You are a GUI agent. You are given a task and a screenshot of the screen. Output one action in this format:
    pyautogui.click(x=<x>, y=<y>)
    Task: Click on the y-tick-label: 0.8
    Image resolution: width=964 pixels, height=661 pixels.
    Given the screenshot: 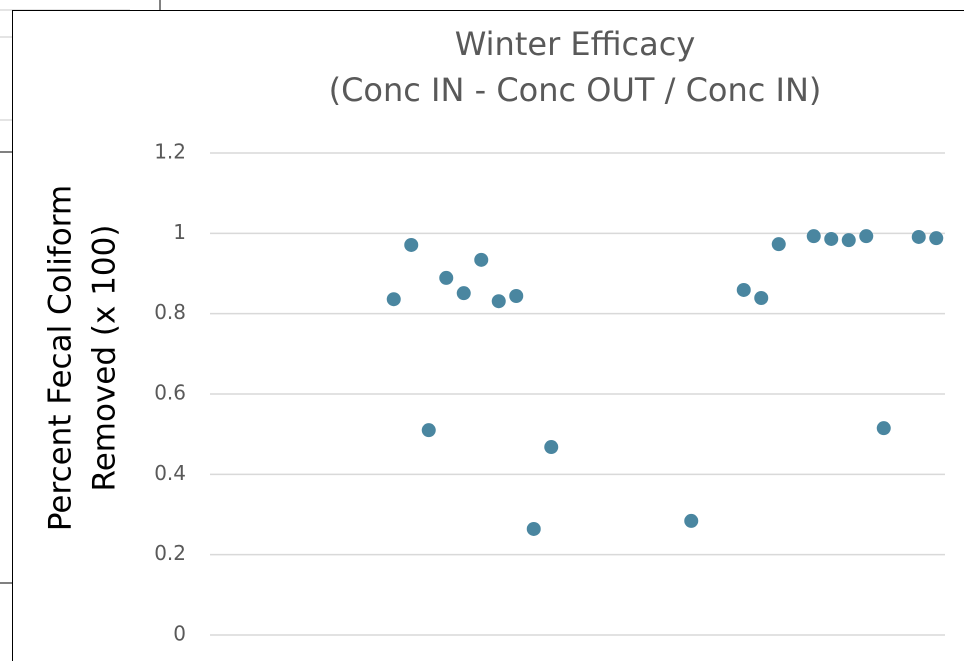 What is the action you would take?
    pyautogui.click(x=170, y=312)
    